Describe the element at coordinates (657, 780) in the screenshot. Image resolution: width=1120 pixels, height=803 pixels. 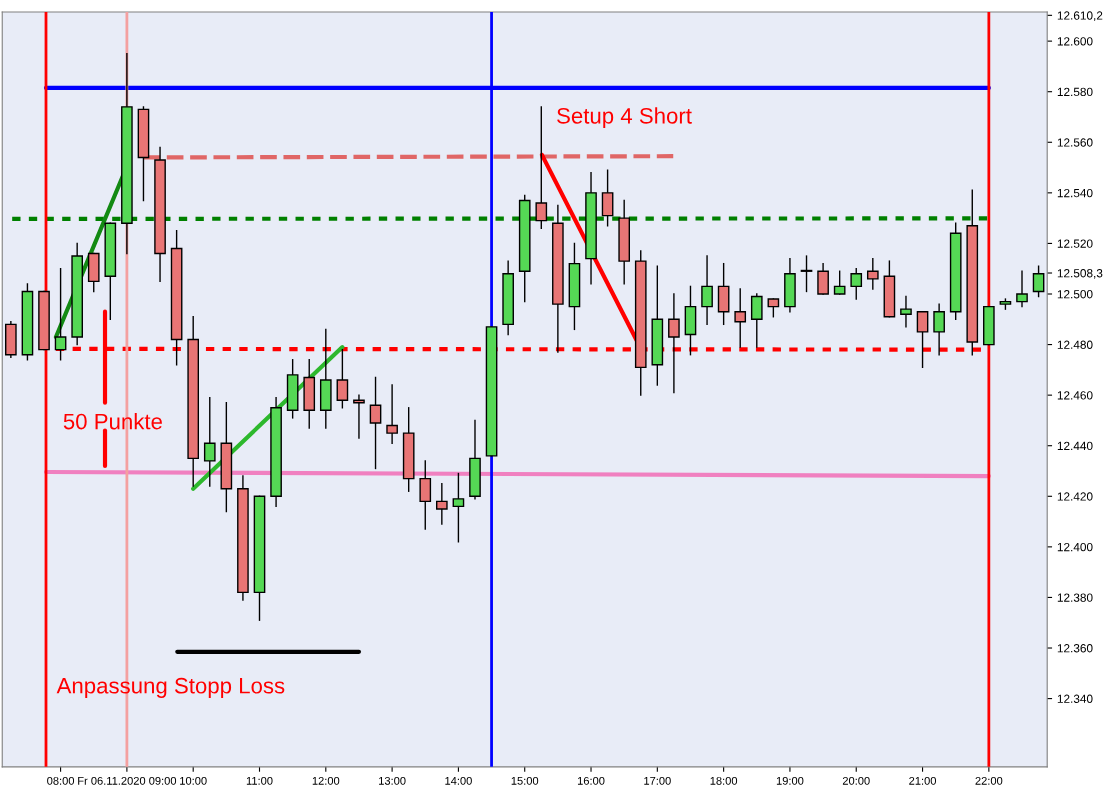
I see `x-tick-label: 17:00` at that location.